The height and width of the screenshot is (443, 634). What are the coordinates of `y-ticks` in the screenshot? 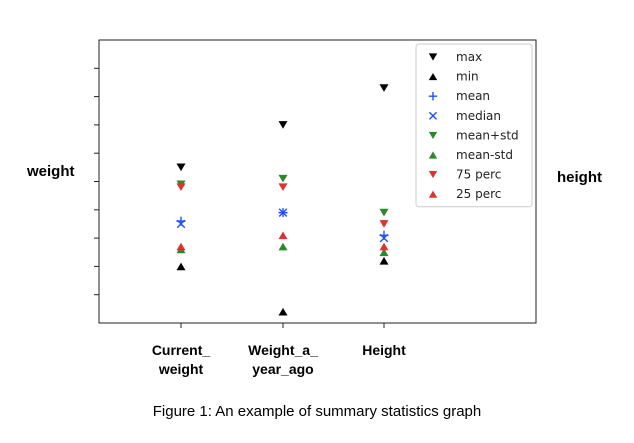 It's located at (96, 181).